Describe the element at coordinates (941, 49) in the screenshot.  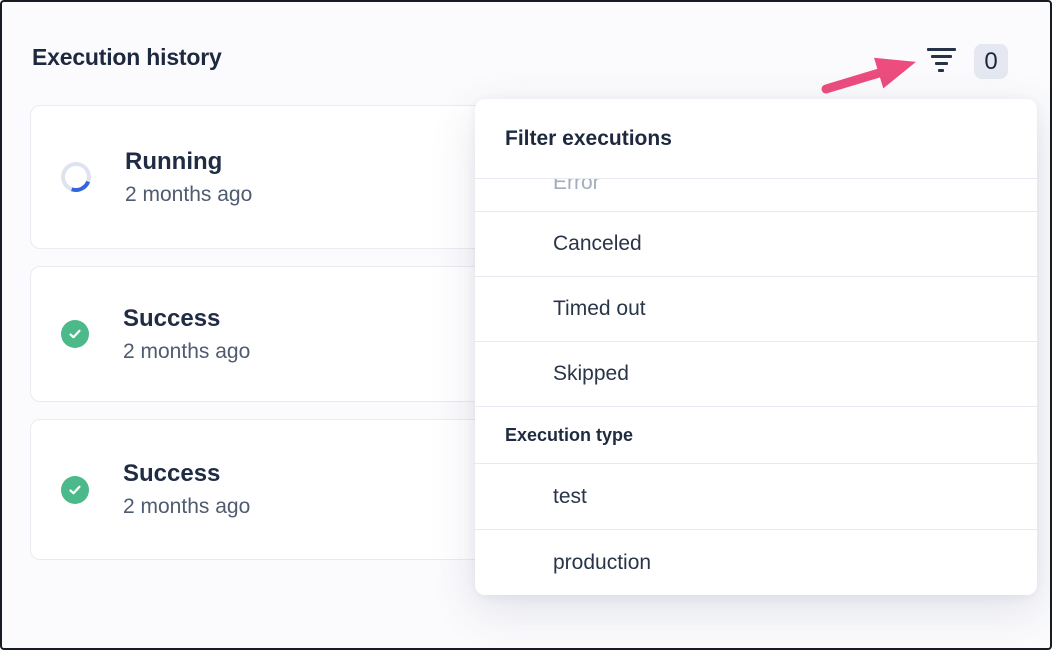
I see `filter-lines-icon` at that location.